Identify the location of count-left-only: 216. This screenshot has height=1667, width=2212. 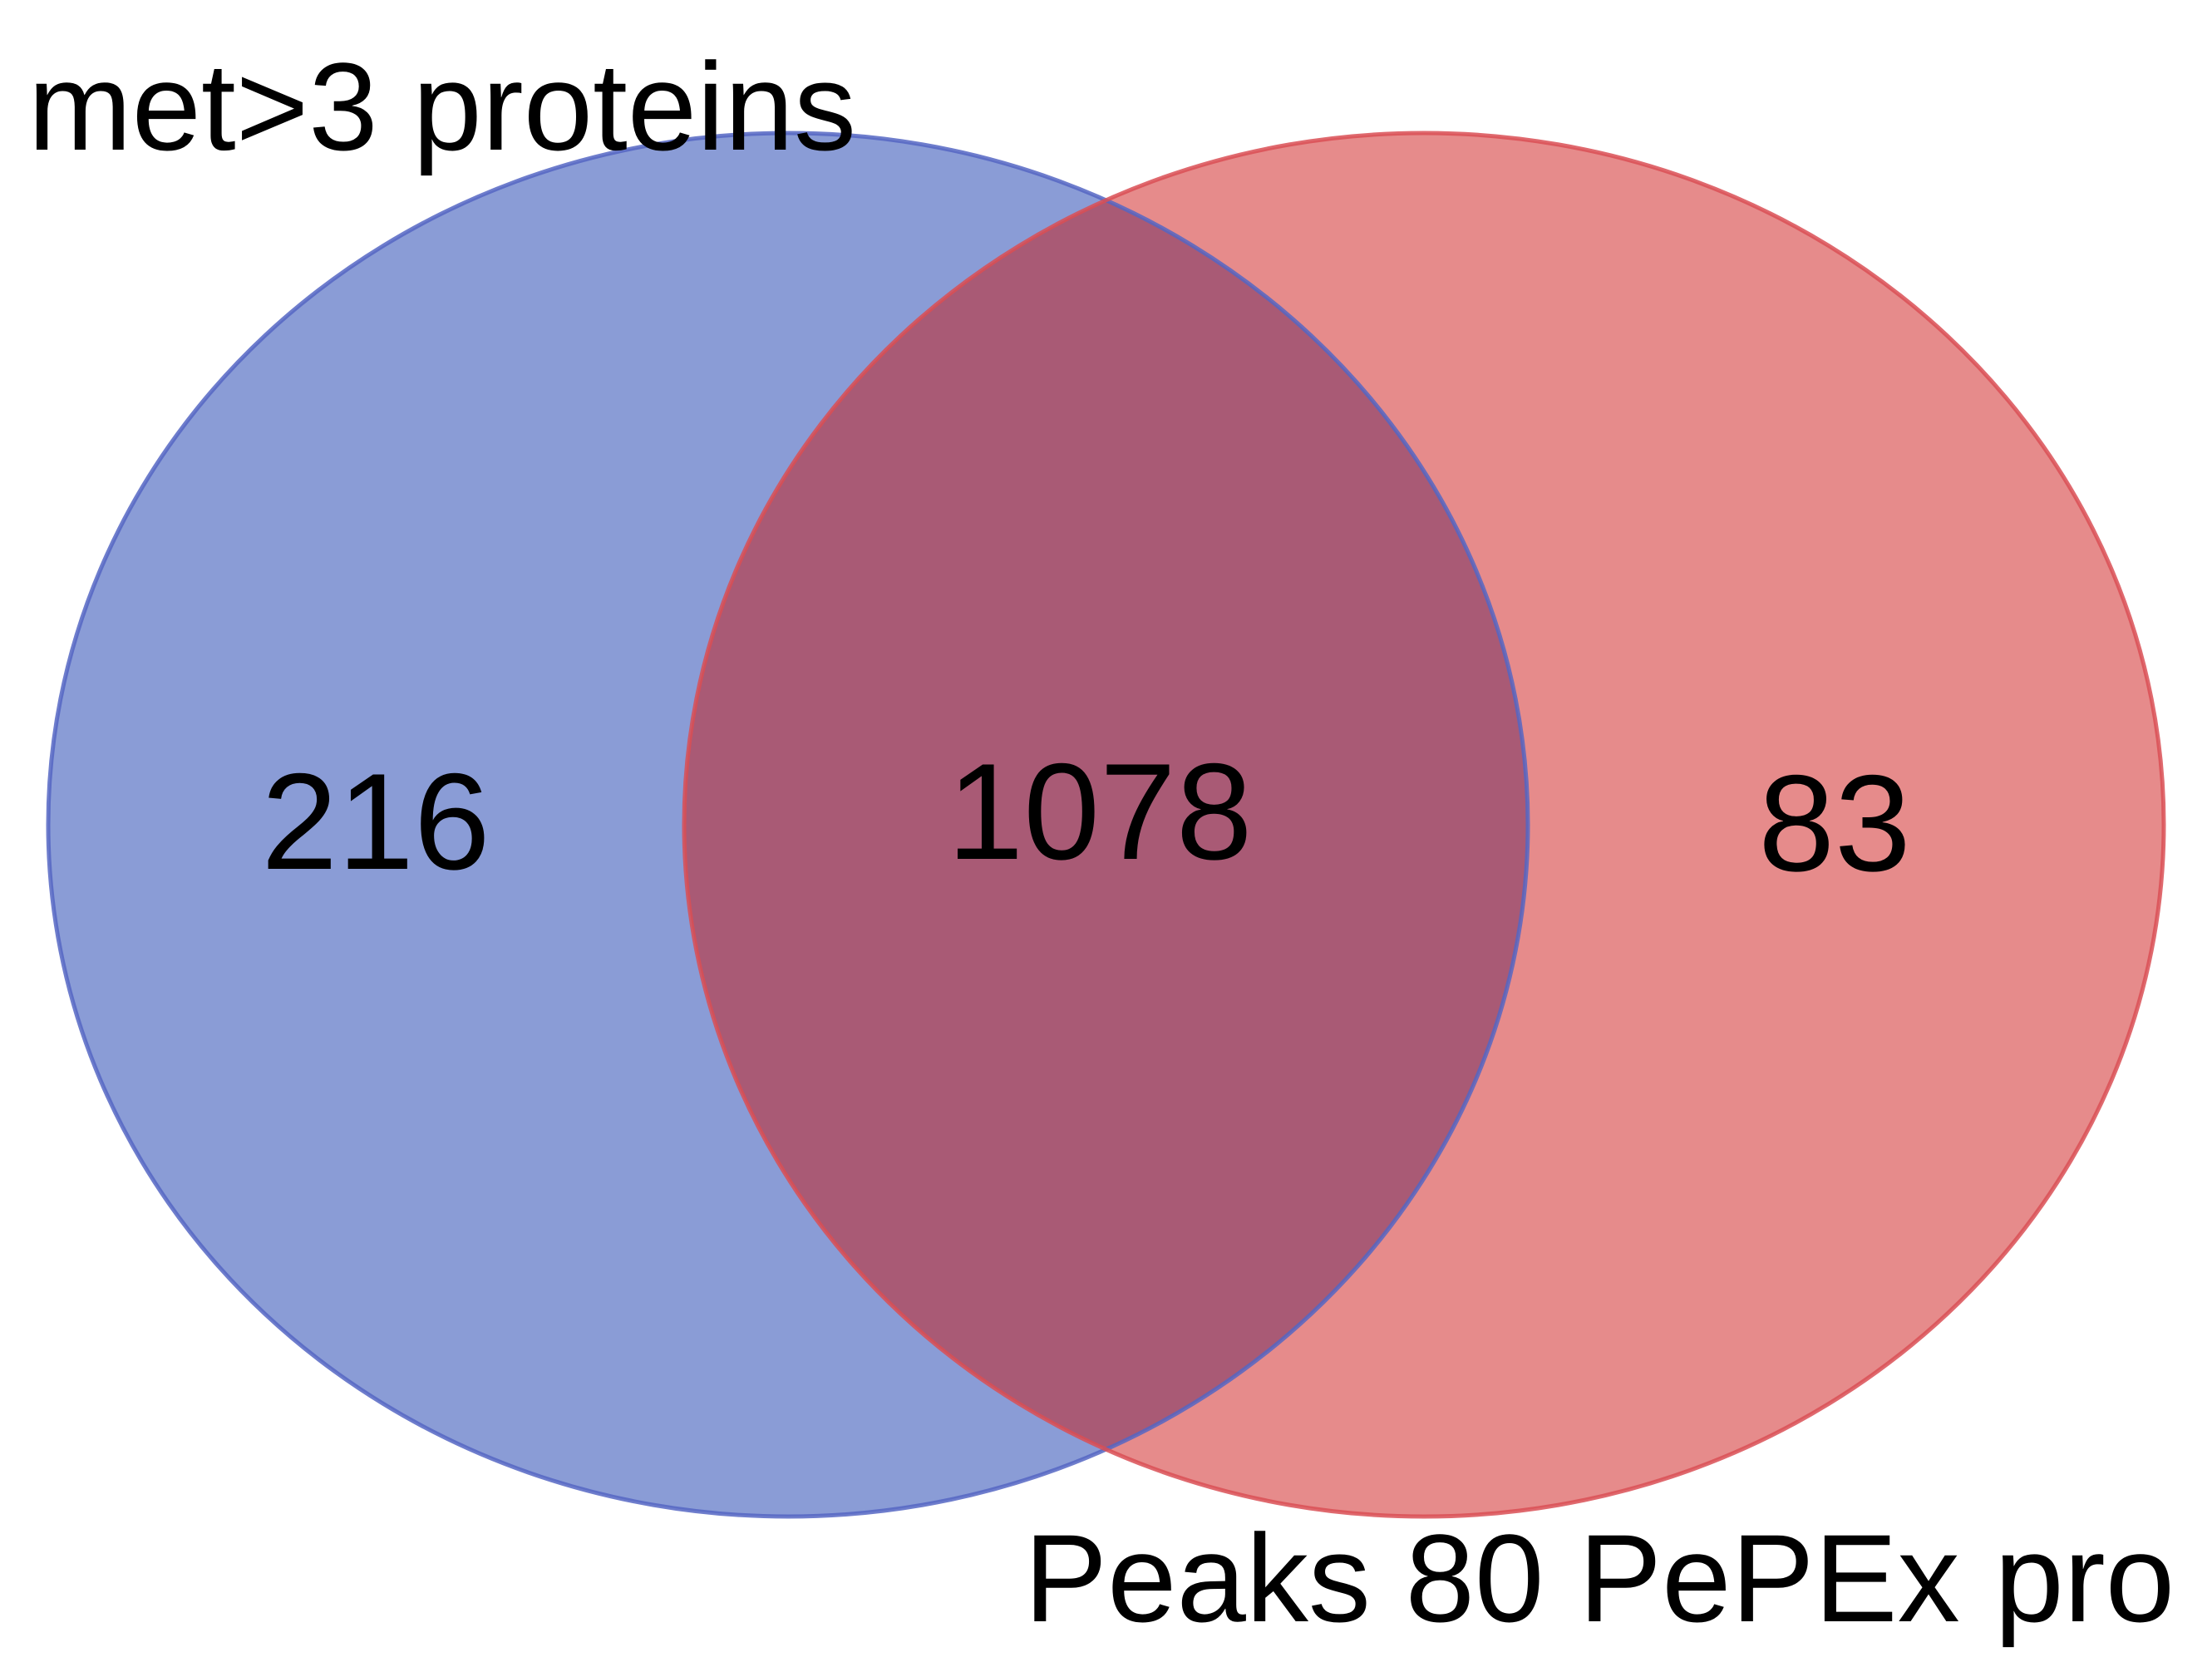
(375, 821).